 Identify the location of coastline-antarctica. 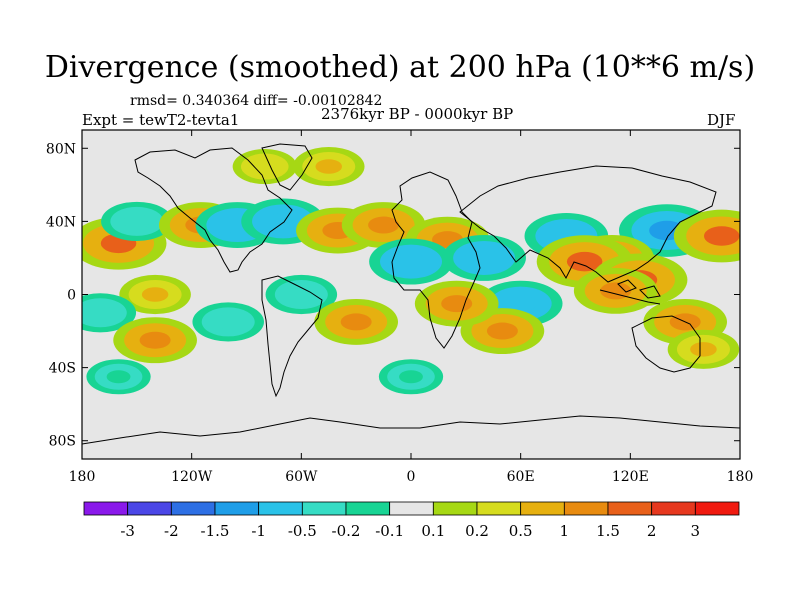
(411, 430).